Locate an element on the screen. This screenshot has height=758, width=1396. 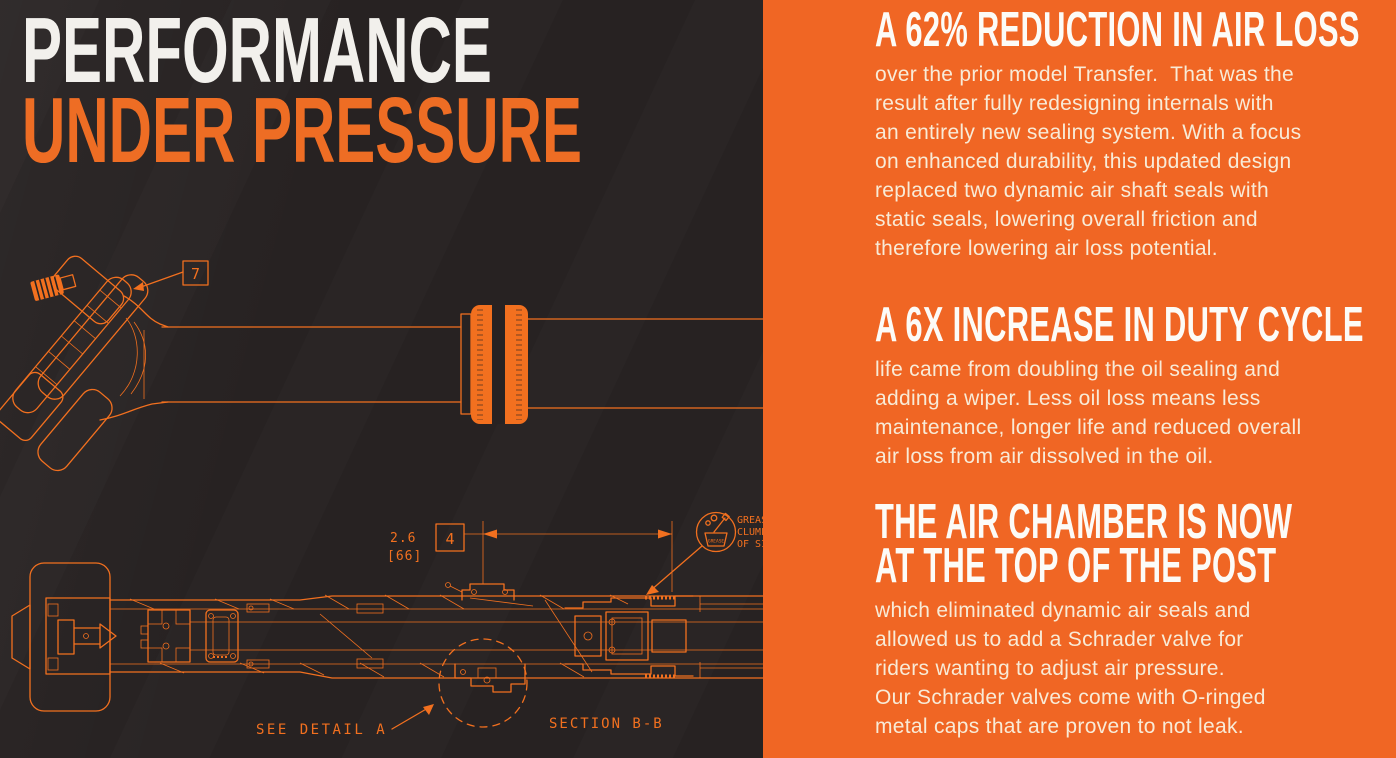
callout-7-arrowhead is located at coordinates (138, 286).